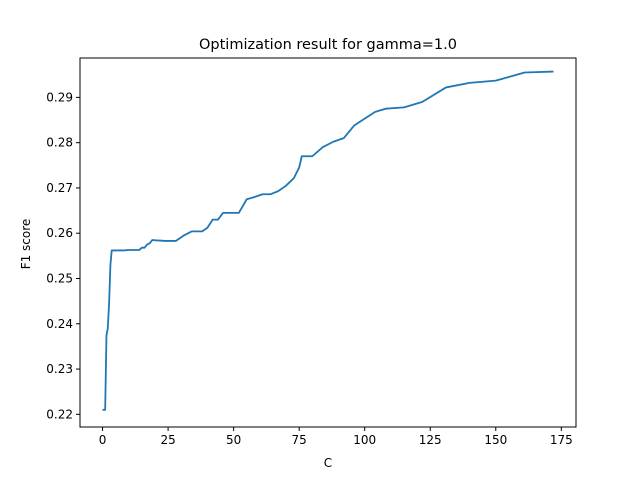 Image resolution: width=640 pixels, height=480 pixels. What do you see at coordinates (59, 414) in the screenshot?
I see `y-tick-label: 0.22` at bounding box center [59, 414].